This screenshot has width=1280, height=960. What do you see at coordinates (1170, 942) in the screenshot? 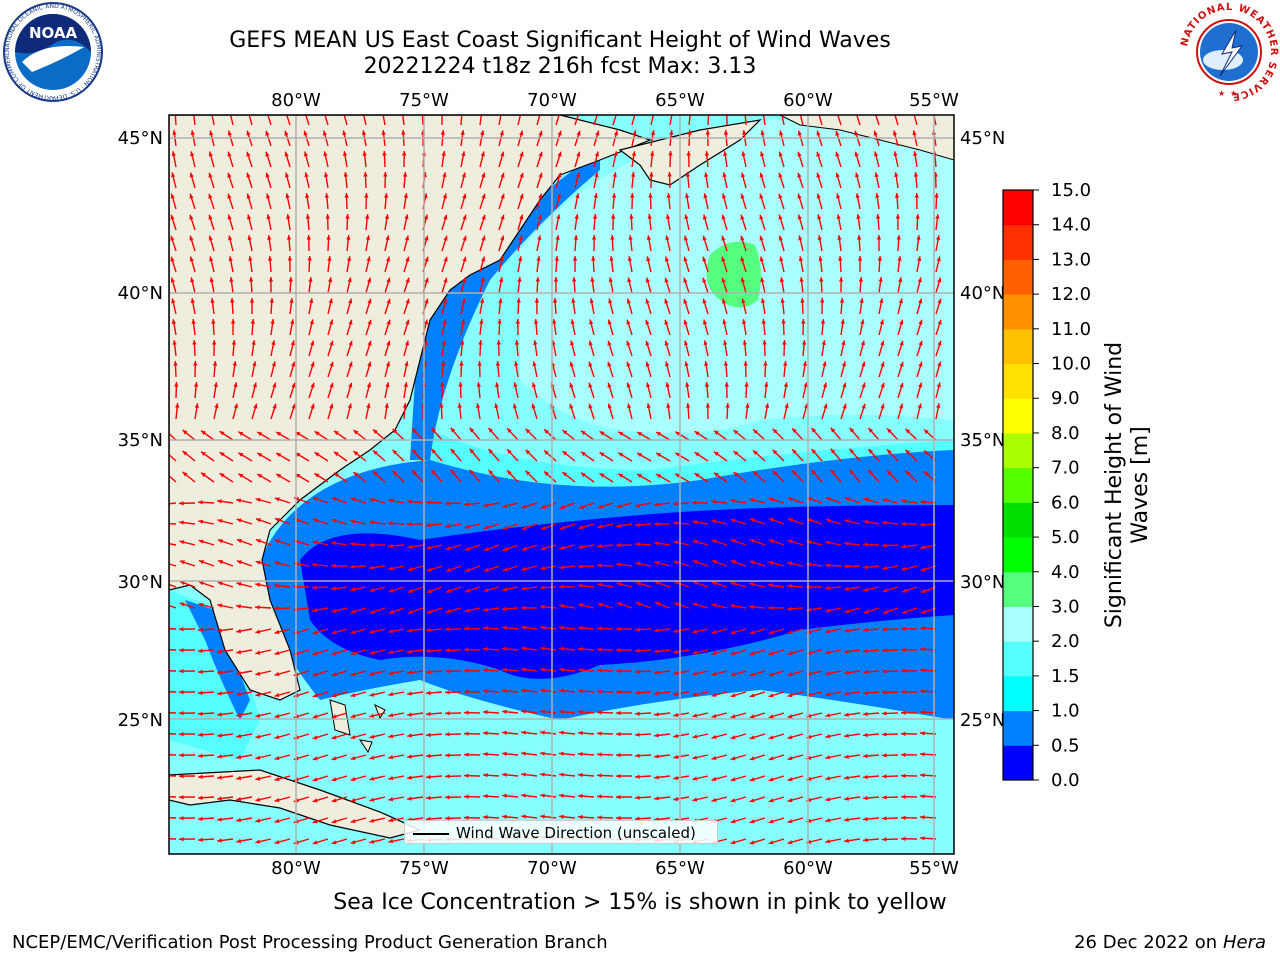
I see `run-date: 26 Dec 2022 on Hera` at bounding box center [1170, 942].